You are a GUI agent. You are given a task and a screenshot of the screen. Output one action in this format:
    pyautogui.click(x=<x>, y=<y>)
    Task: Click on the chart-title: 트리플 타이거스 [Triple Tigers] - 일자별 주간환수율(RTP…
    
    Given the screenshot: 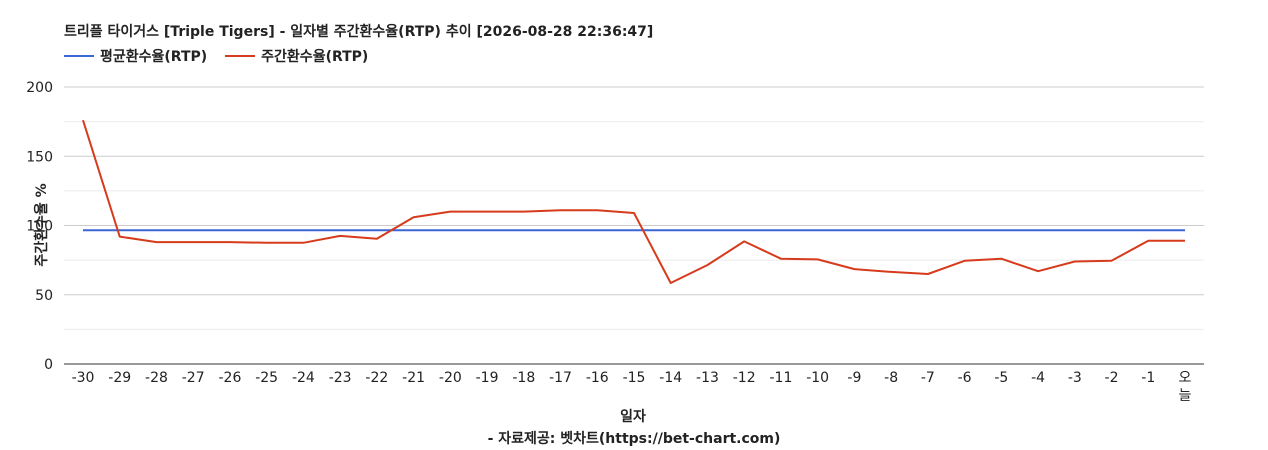 What is the action you would take?
    pyautogui.click(x=359, y=32)
    